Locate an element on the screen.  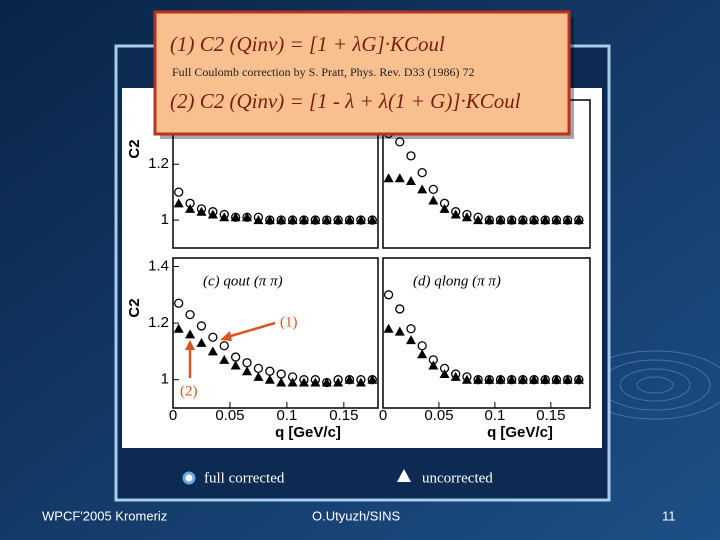
box is located at coordinates (362, 73).